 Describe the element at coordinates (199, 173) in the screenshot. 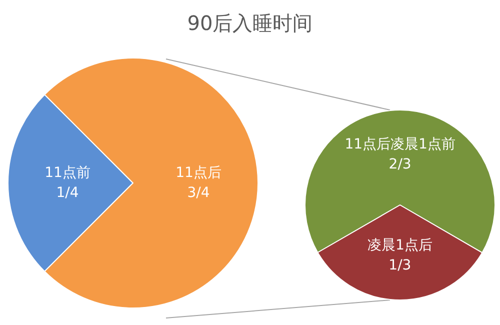

I see `slice-label: 11点后` at that location.